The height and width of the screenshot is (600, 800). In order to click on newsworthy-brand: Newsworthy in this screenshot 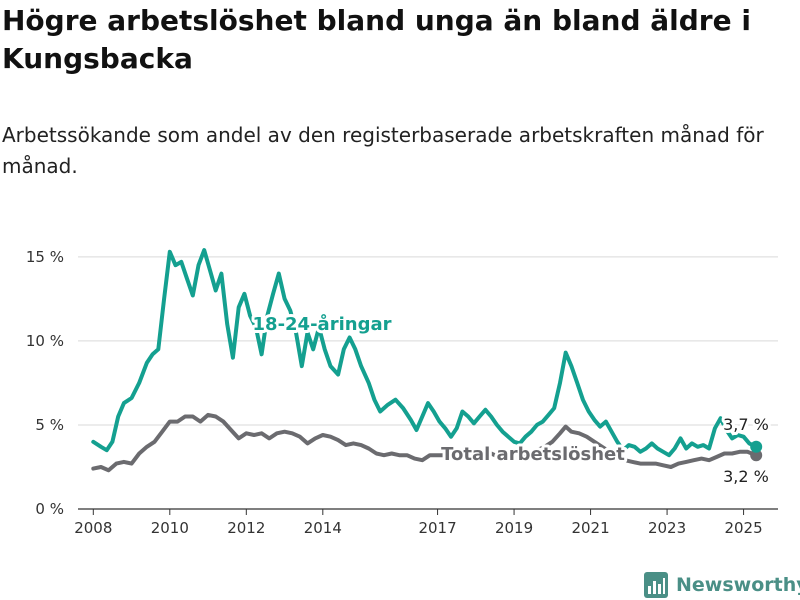, I will do `click(722, 585)`.